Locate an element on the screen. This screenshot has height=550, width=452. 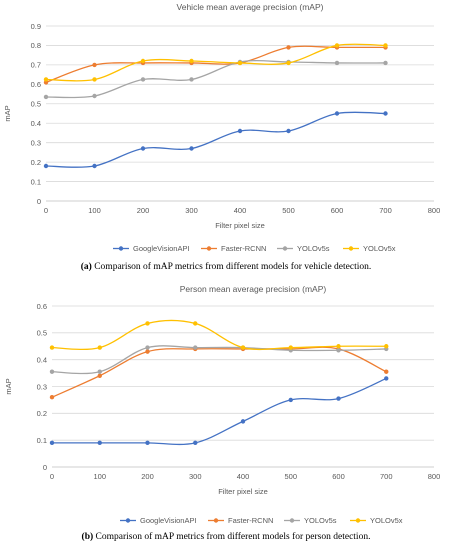
person-series-line-faster-rcnn is located at coordinates (219, 372).